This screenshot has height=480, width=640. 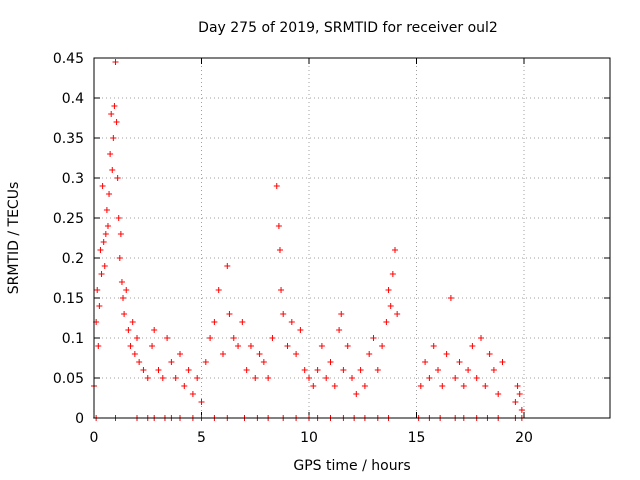 I want to click on x-tick-label: 0, so click(x=94, y=438).